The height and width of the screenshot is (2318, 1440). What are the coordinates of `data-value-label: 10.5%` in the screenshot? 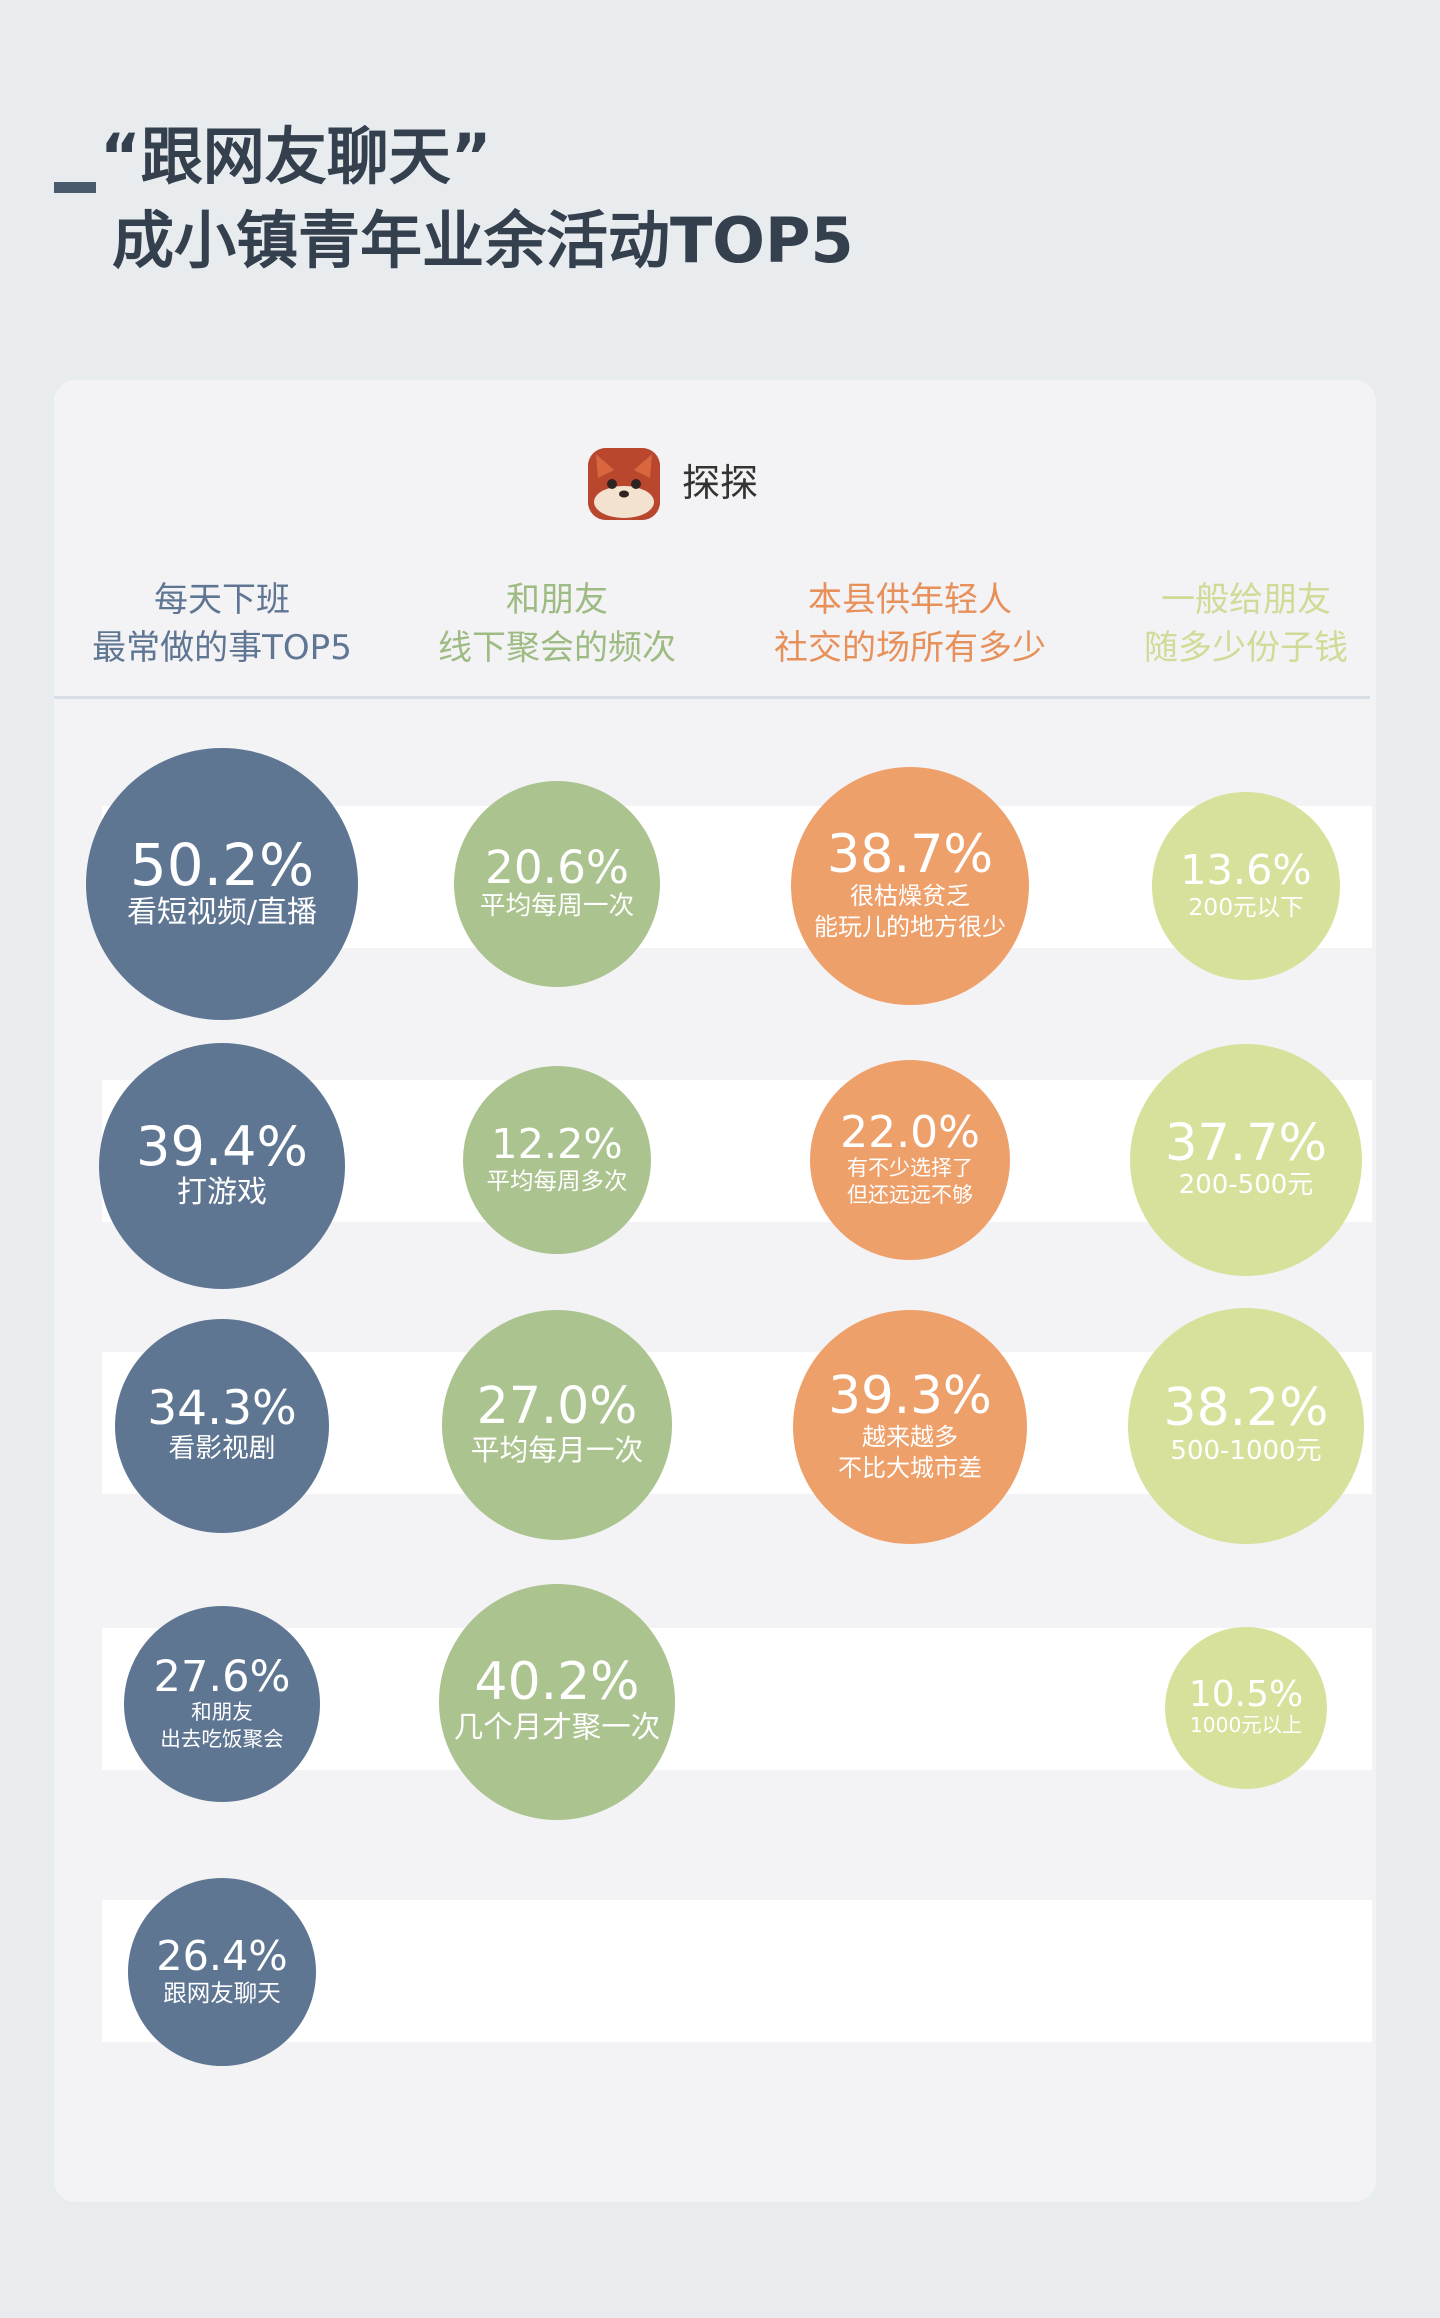 It's located at (1246, 1695).